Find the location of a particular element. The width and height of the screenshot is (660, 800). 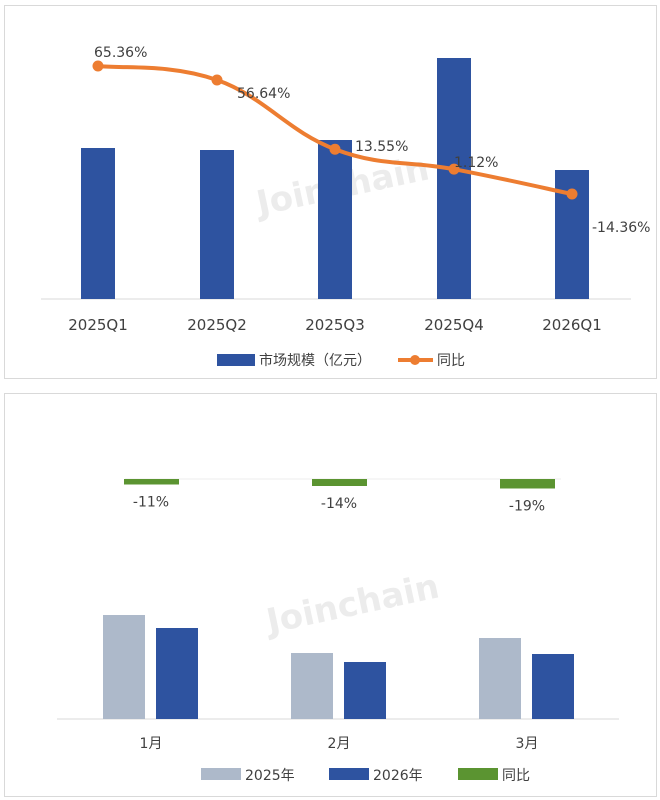

x-tick-label: 1月 is located at coordinates (151, 744).